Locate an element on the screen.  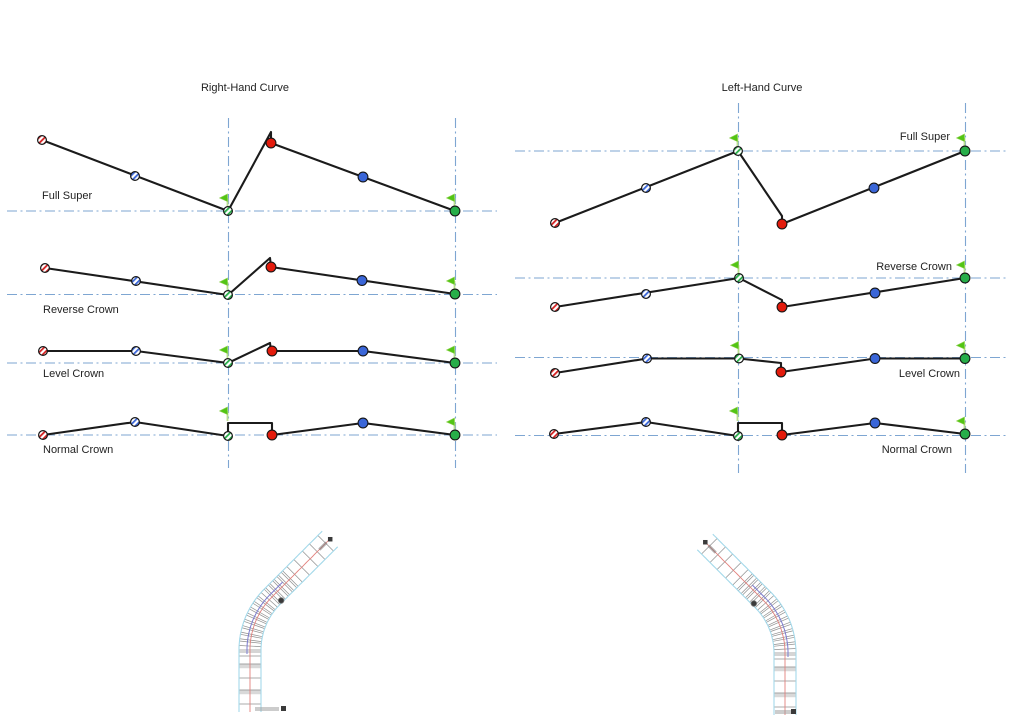
row-label-level-crown-left: Level Crown is located at coordinates (74, 374).